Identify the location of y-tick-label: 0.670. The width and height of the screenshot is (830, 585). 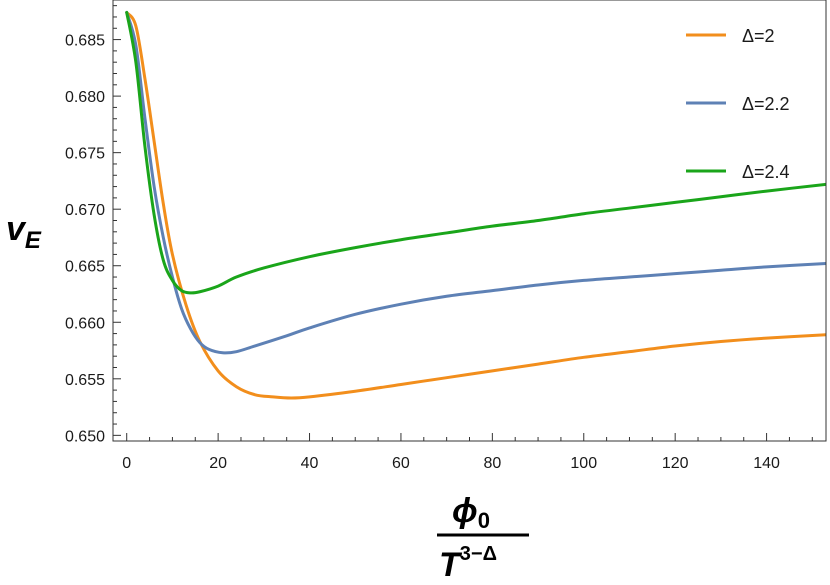
(85, 210).